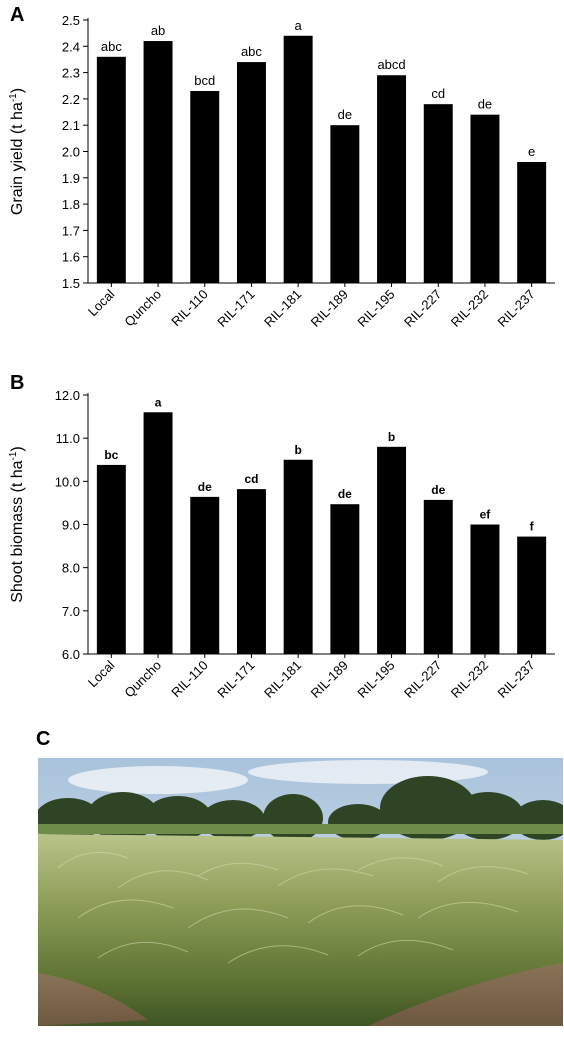  I want to click on panel-label-b: B, so click(17, 383).